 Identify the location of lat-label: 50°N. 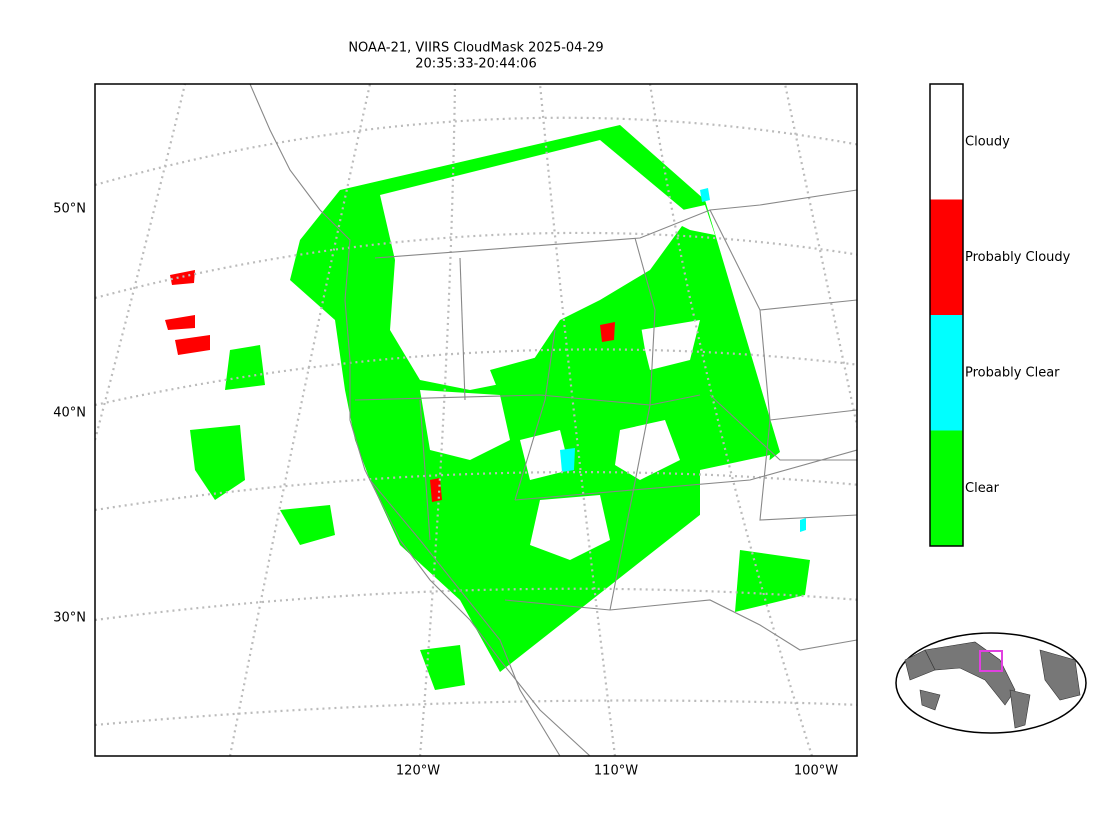
(69, 209).